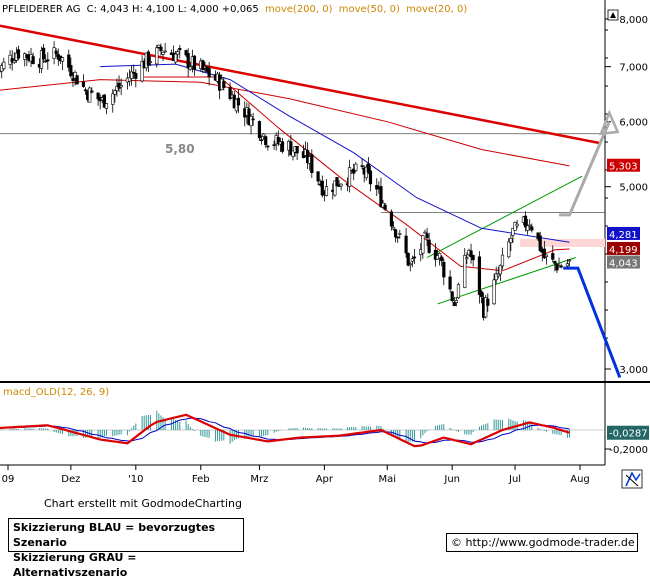 The width and height of the screenshot is (650, 580). I want to click on badge-ma20-text: 4,199, so click(623, 250).